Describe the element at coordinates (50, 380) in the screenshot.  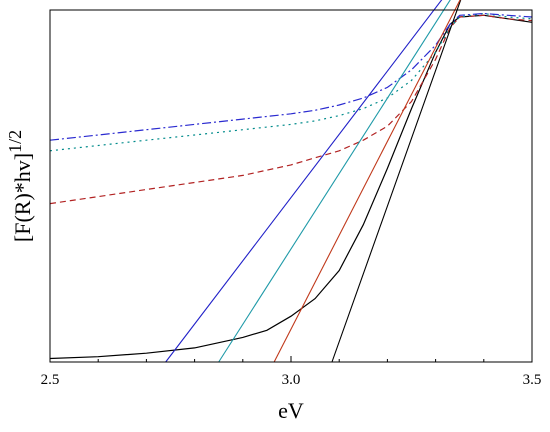
I see `x-tick-label: 2.5` at that location.